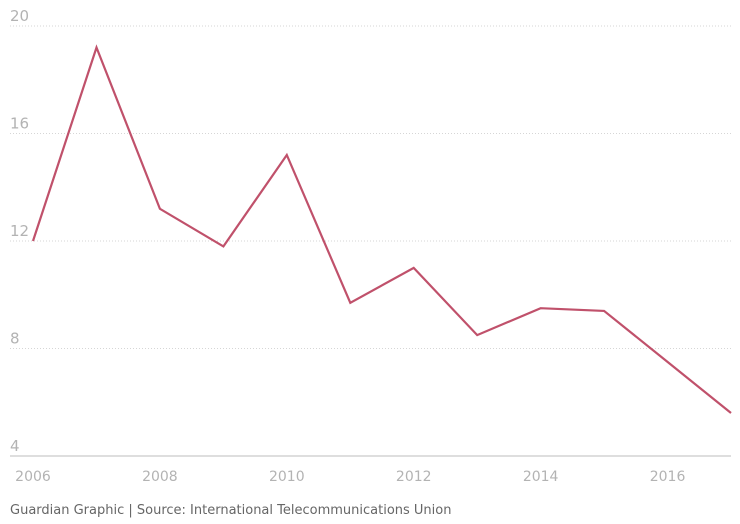  What do you see at coordinates (287, 477) in the screenshot?
I see `x-tick-label-2010: 2010` at bounding box center [287, 477].